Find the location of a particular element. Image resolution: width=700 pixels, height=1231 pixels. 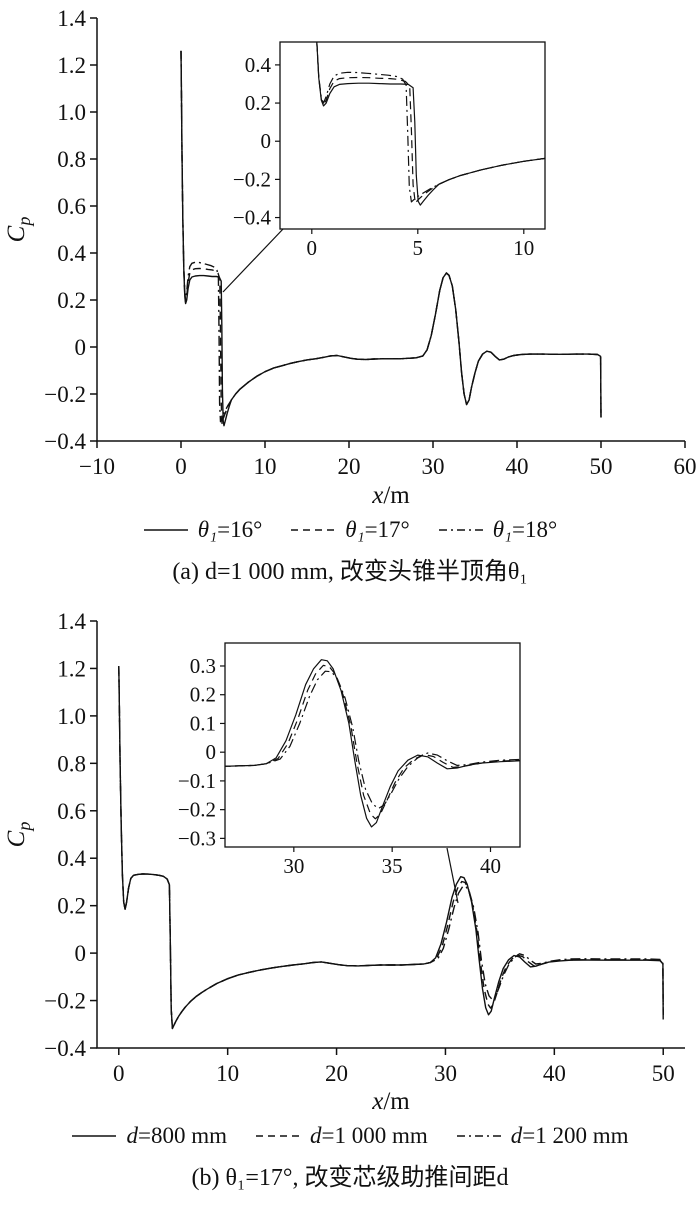

inset-x-tick-label: 40 is located at coordinates (490, 866).